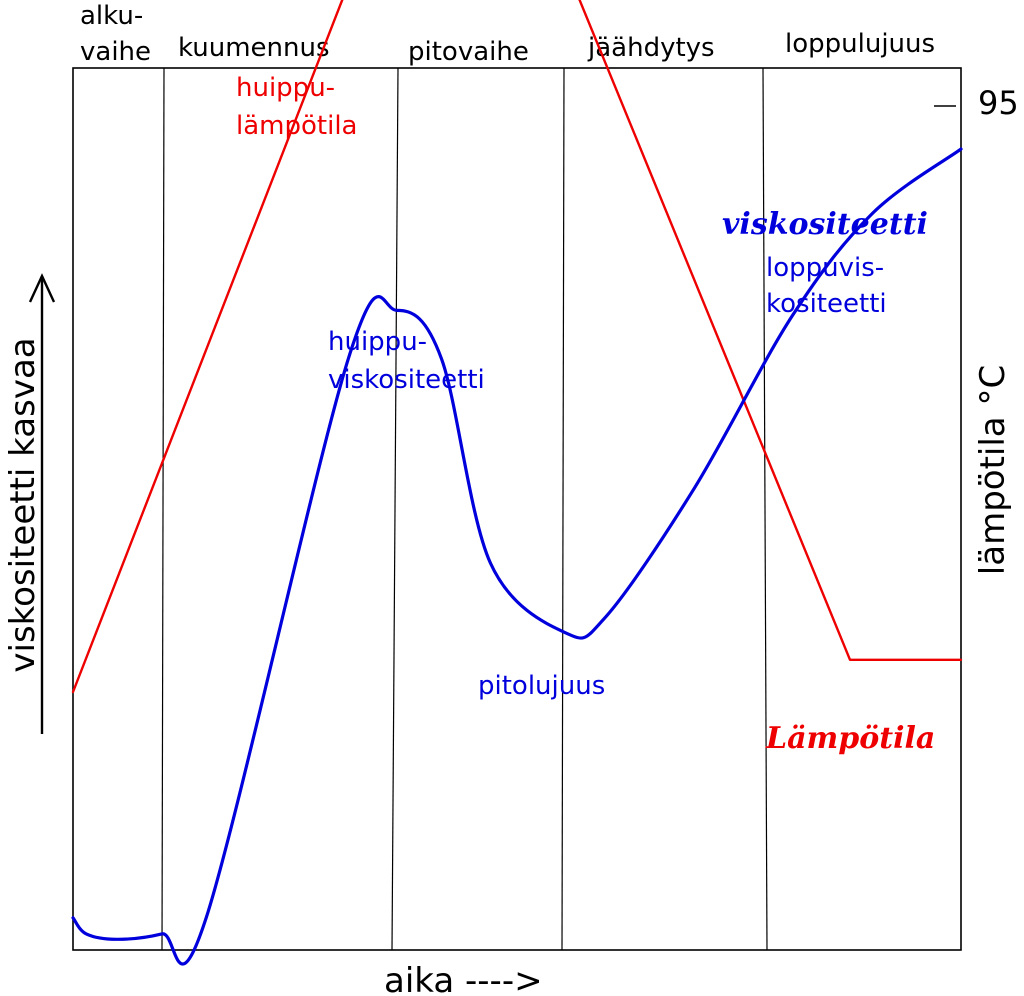 Image resolution: width=1024 pixels, height=996 pixels. I want to click on annotation-peak-viscosity-line2: viskositeetti, so click(406, 380).